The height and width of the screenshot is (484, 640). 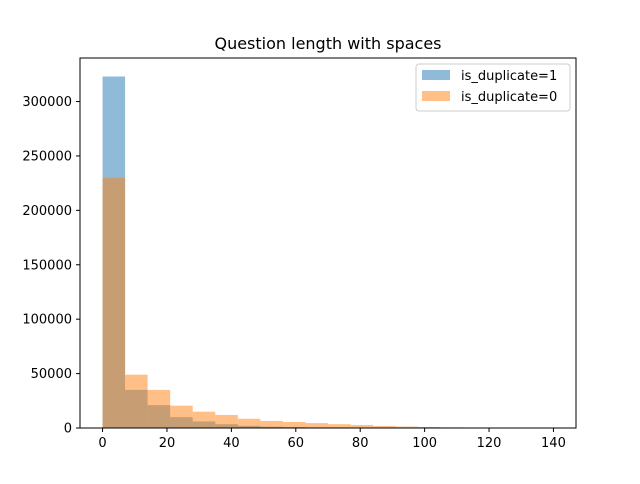 I want to click on x-tick-label: 80, so click(x=360, y=443).